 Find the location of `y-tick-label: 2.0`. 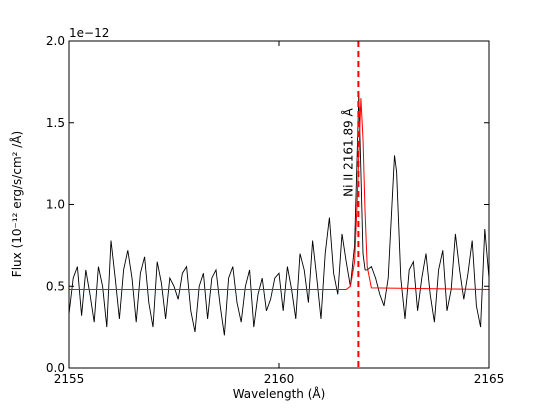

y-tick-label: 2.0 is located at coordinates (55, 41).